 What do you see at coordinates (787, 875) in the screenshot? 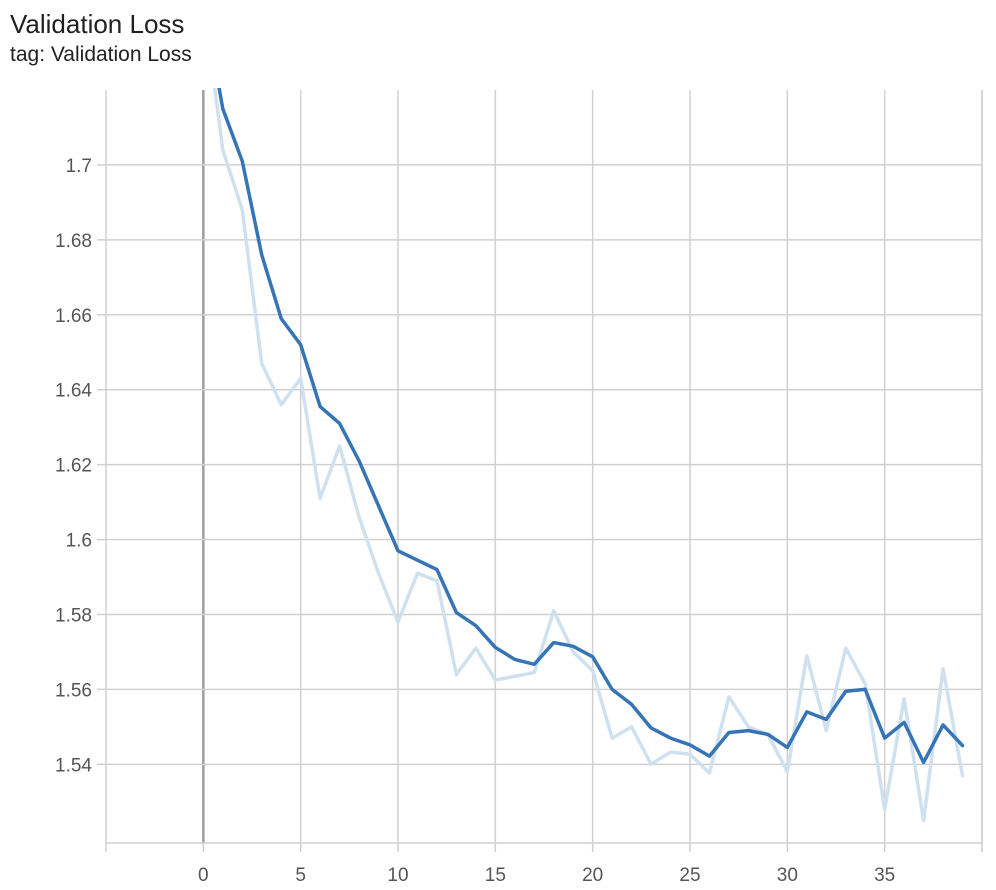
I see `x-tick-label: 30` at bounding box center [787, 875].